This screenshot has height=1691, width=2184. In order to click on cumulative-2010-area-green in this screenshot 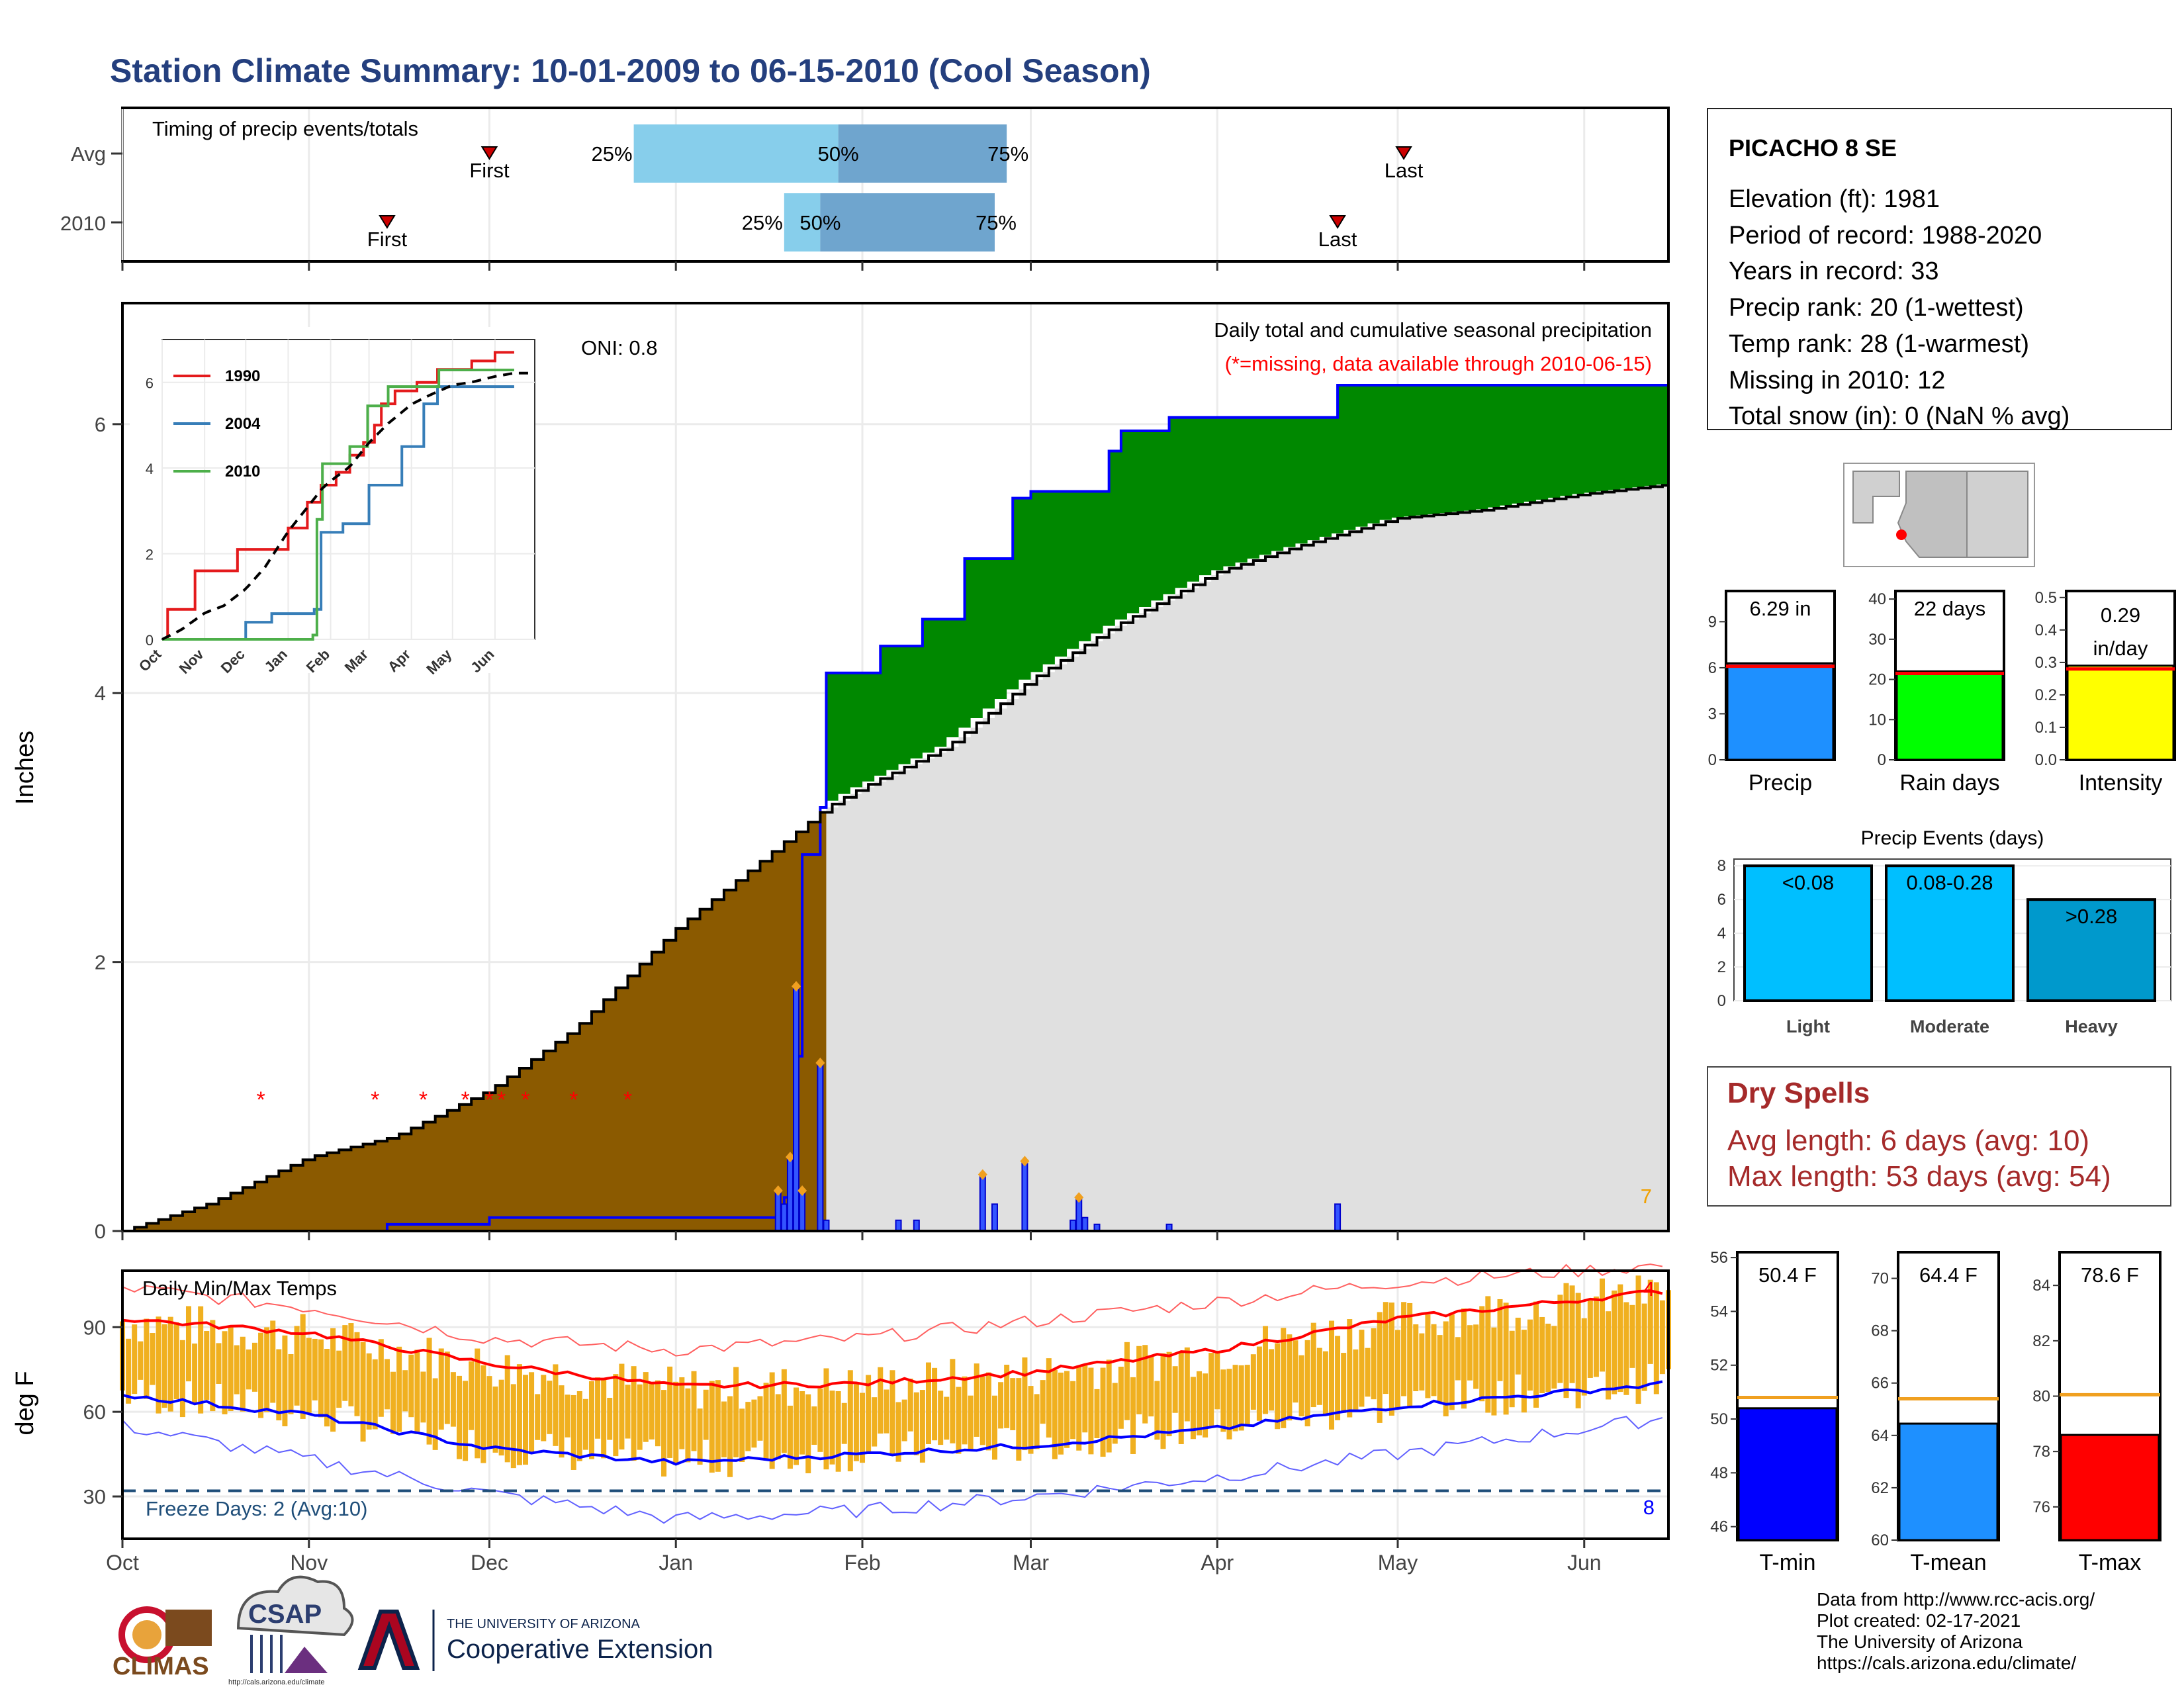, I will do `click(1247, 596)`.